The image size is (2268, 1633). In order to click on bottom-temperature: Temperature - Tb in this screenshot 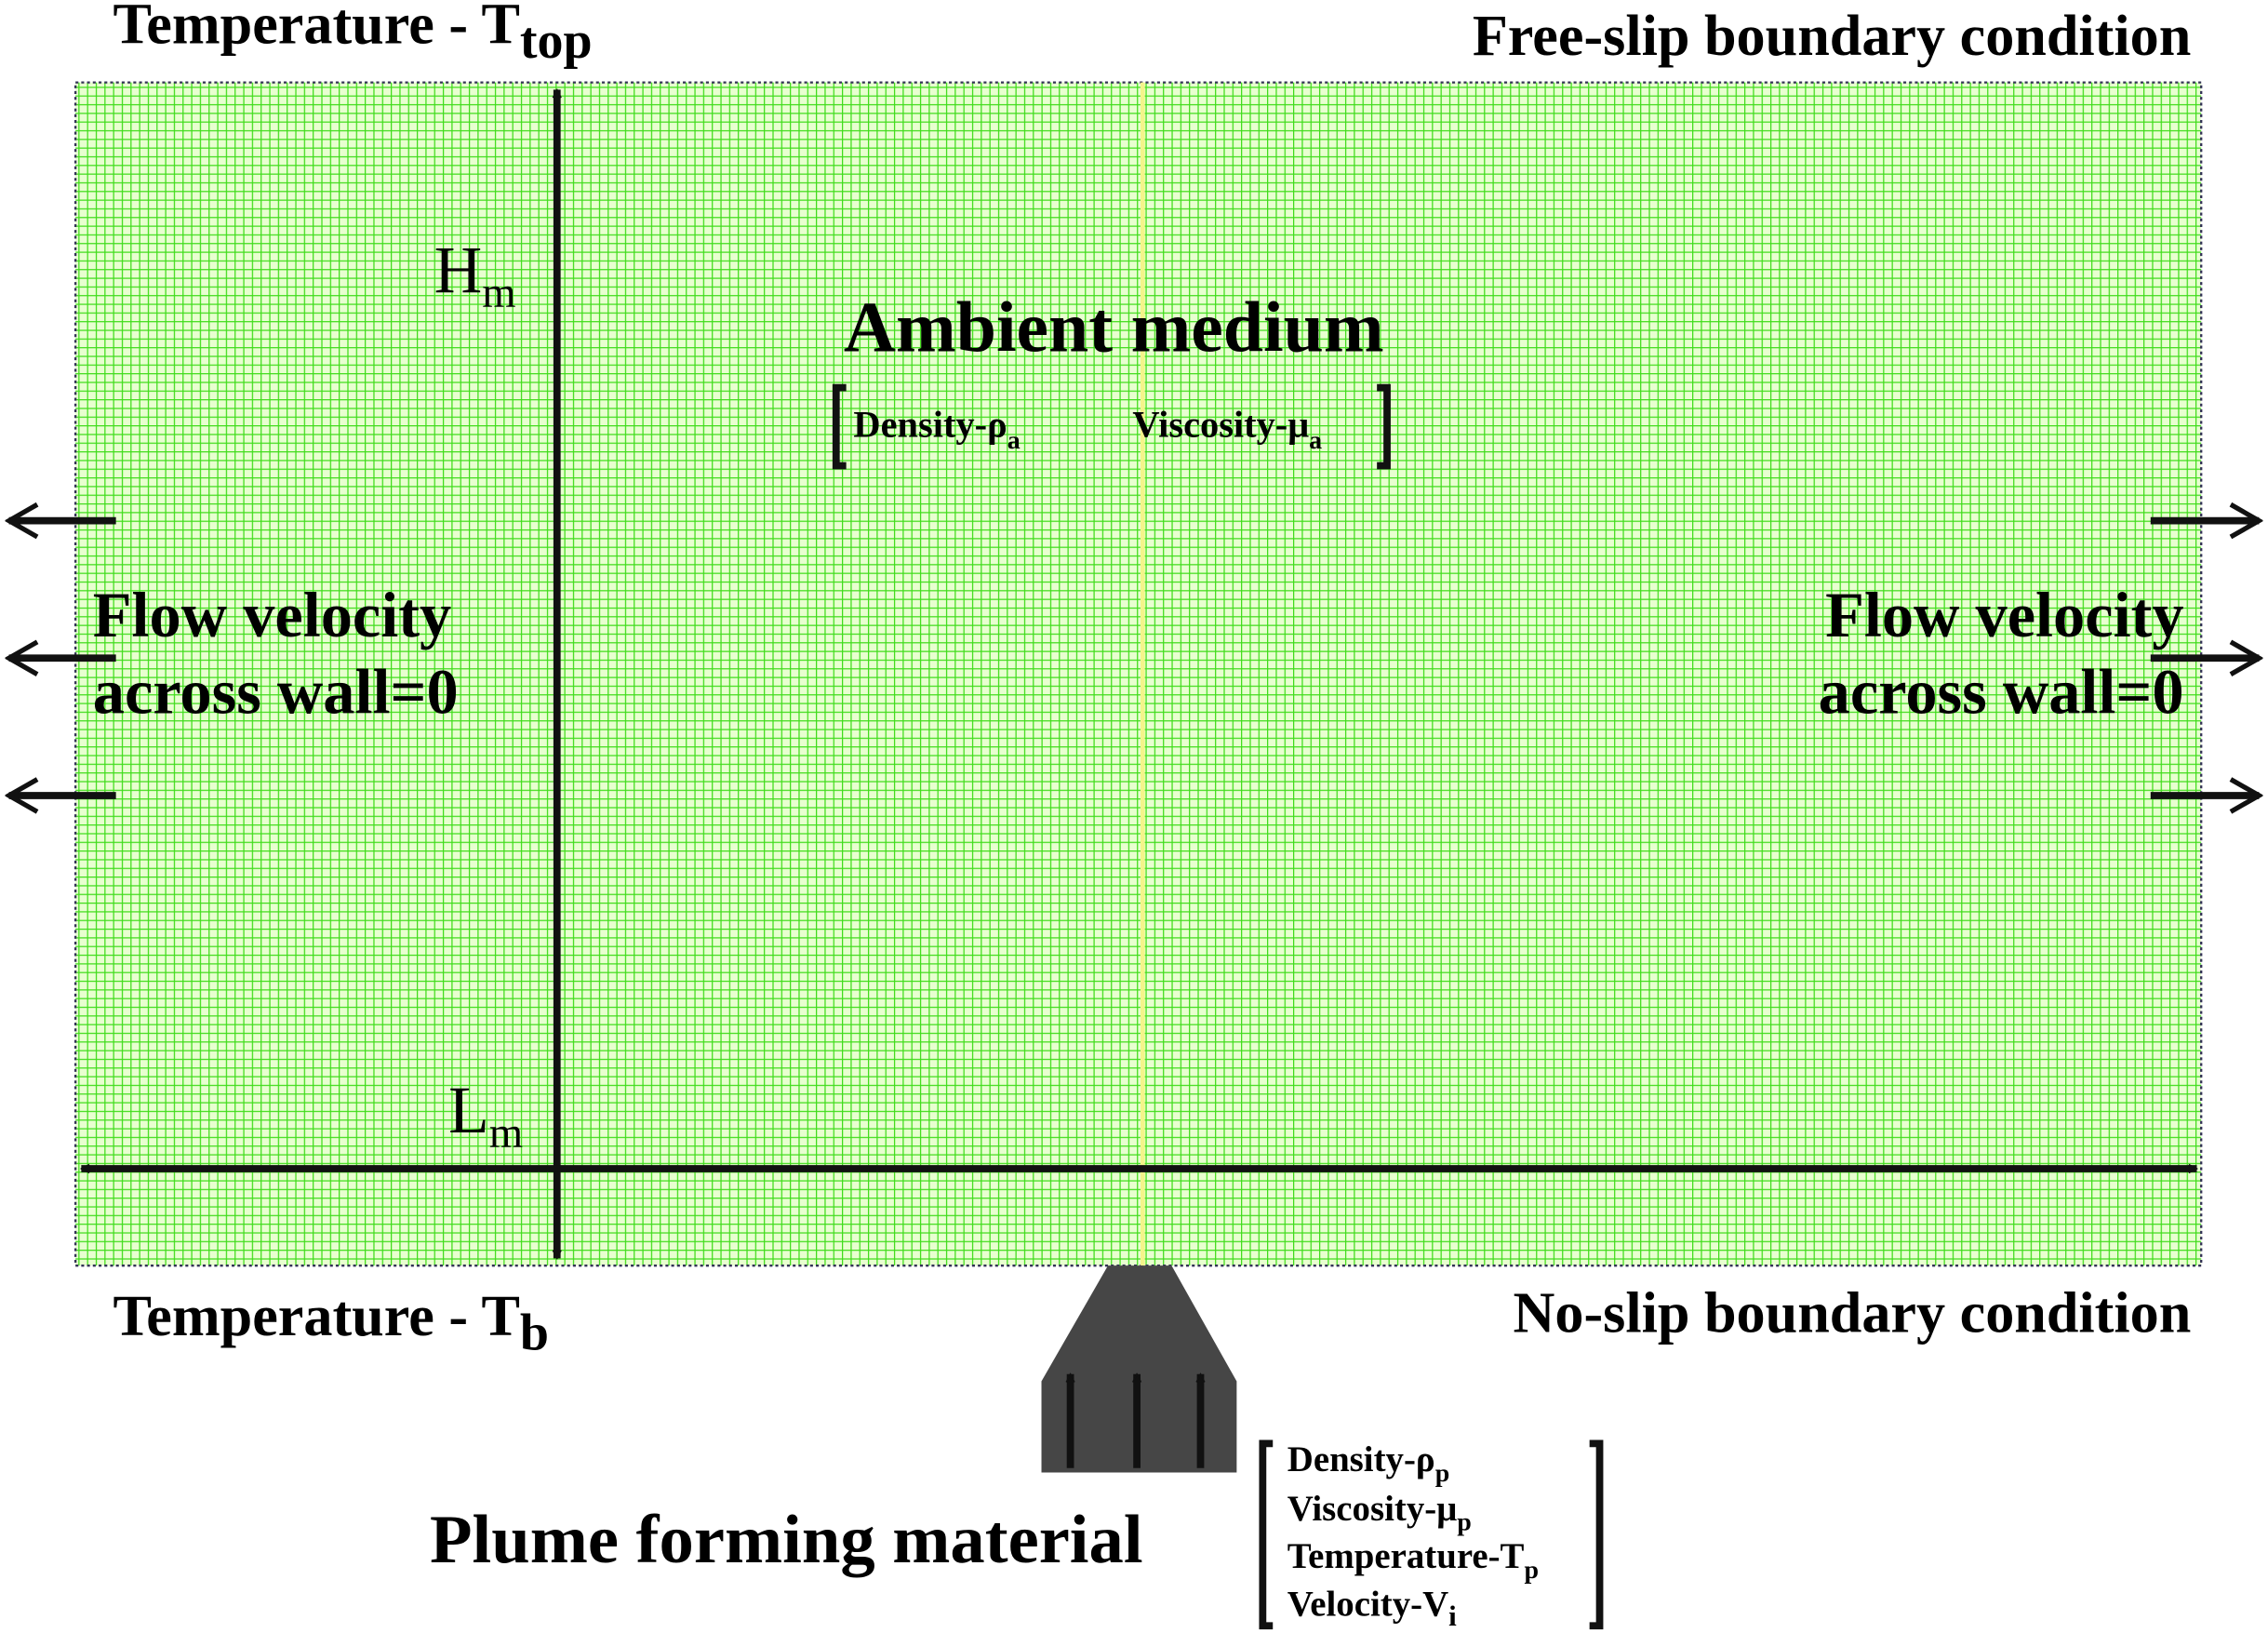, I will do `click(331, 1323)`.